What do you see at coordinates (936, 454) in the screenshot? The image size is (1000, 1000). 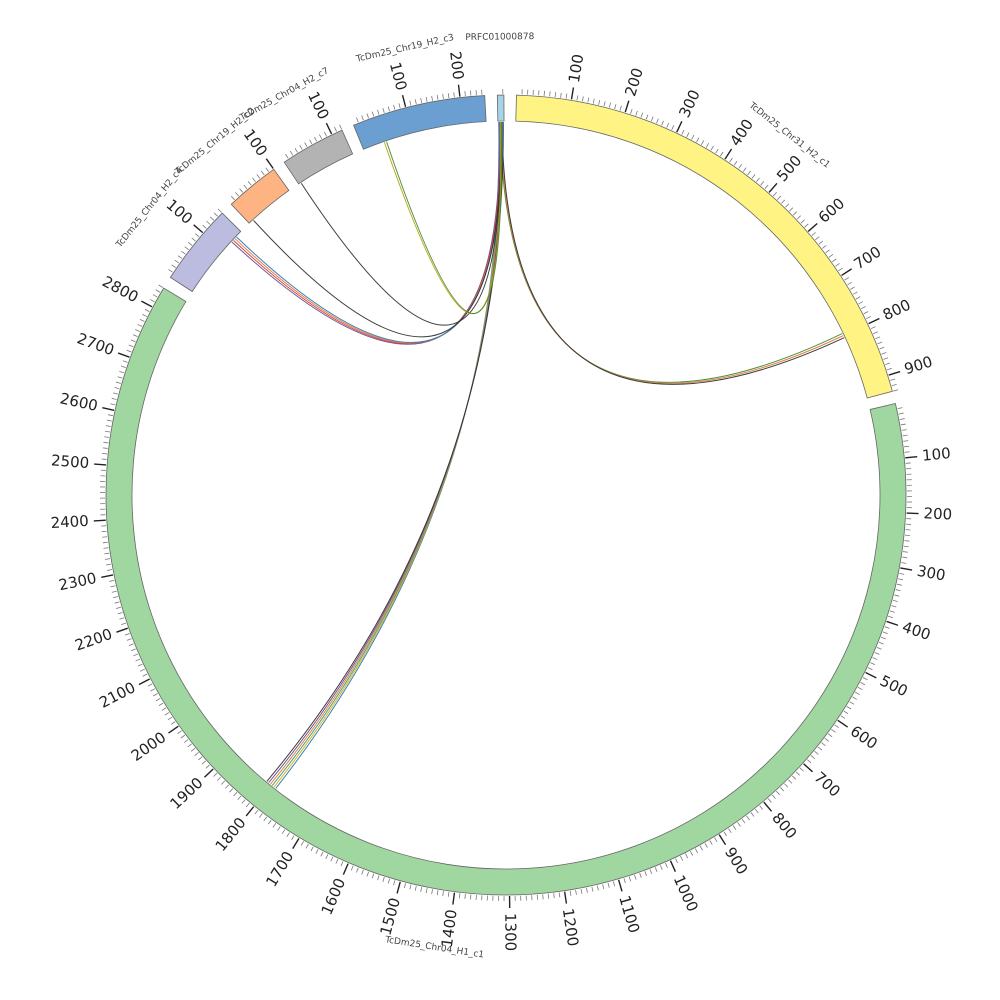 I see `tick-label: 100` at bounding box center [936, 454].